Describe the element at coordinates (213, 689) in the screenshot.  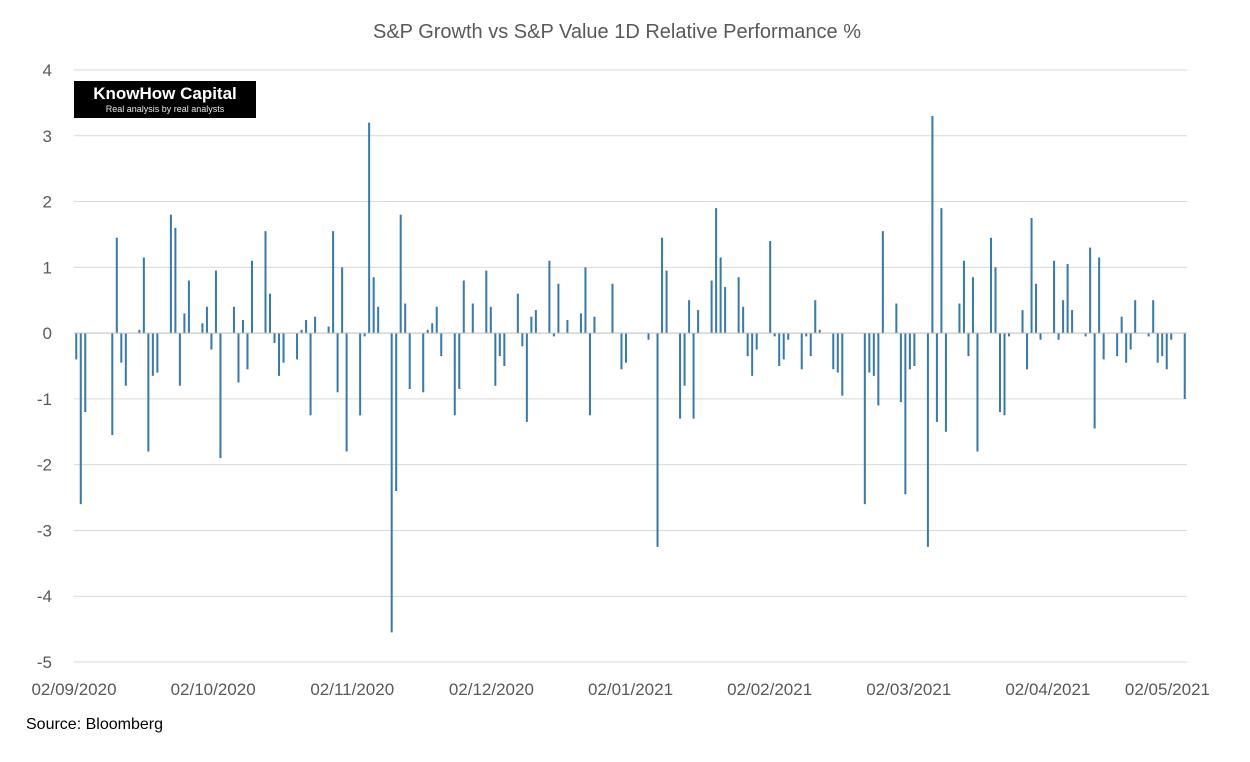
I see `x-tick-label: 02/10/2020` at that location.